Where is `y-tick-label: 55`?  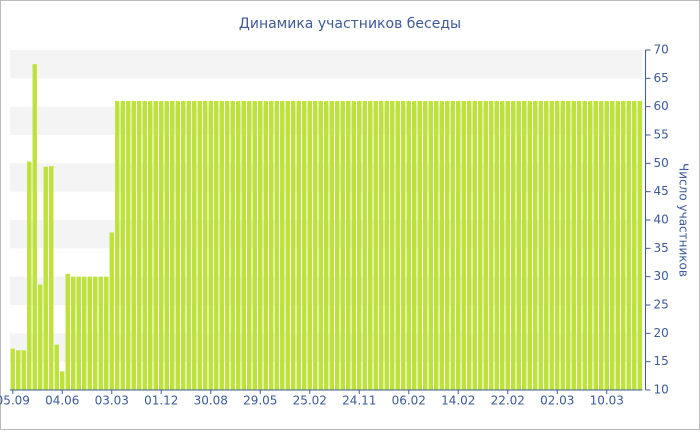
y-tick-label: 55 is located at coordinates (661, 135).